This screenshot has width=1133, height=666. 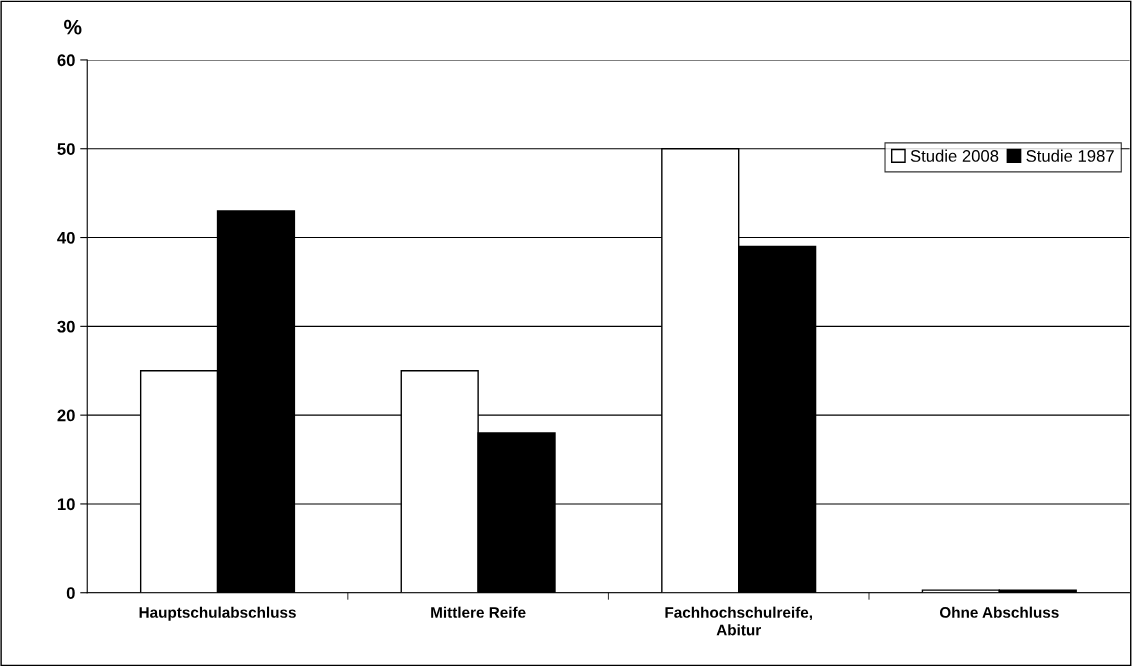 What do you see at coordinates (66, 149) in the screenshot?
I see `y-tick-label: 50` at bounding box center [66, 149].